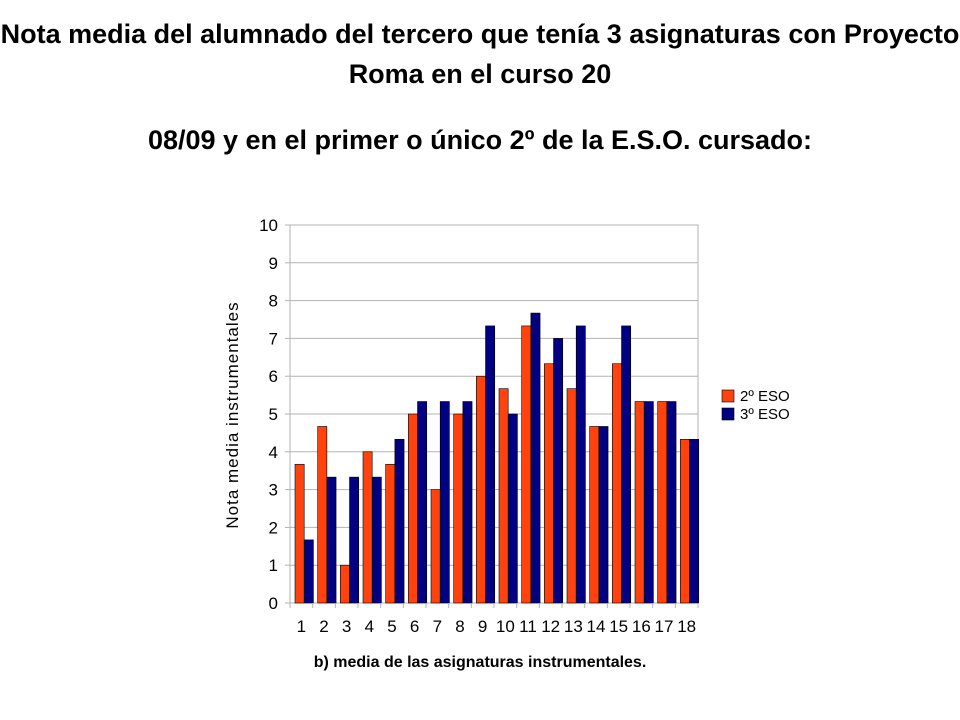 The width and height of the screenshot is (960, 720). Describe the element at coordinates (437, 626) in the screenshot. I see `x-tick-label: 7` at that location.